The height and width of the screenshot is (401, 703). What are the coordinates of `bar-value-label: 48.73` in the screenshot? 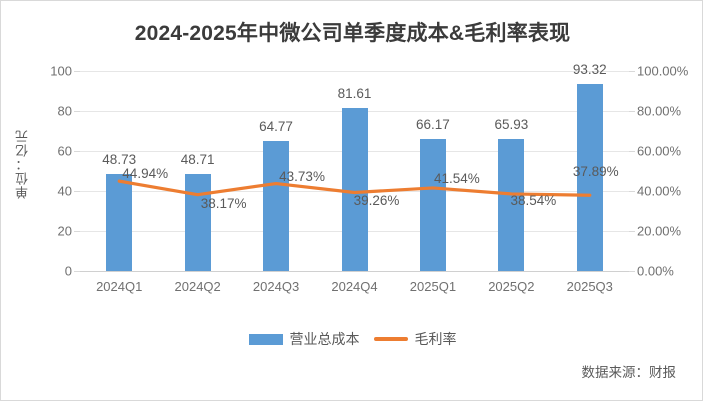 It's located at (119, 159).